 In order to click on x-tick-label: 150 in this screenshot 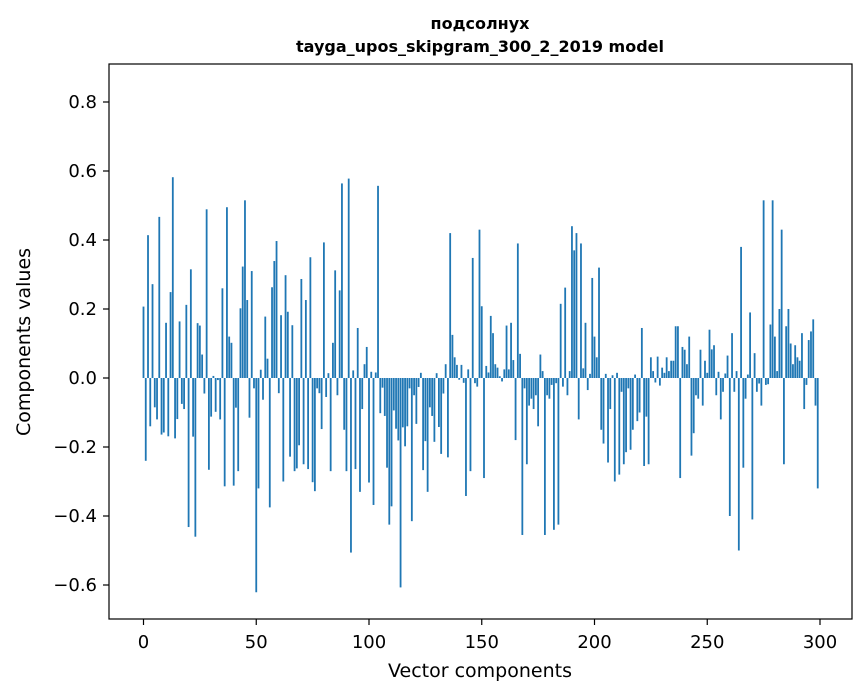, I will do `click(482, 642)`.